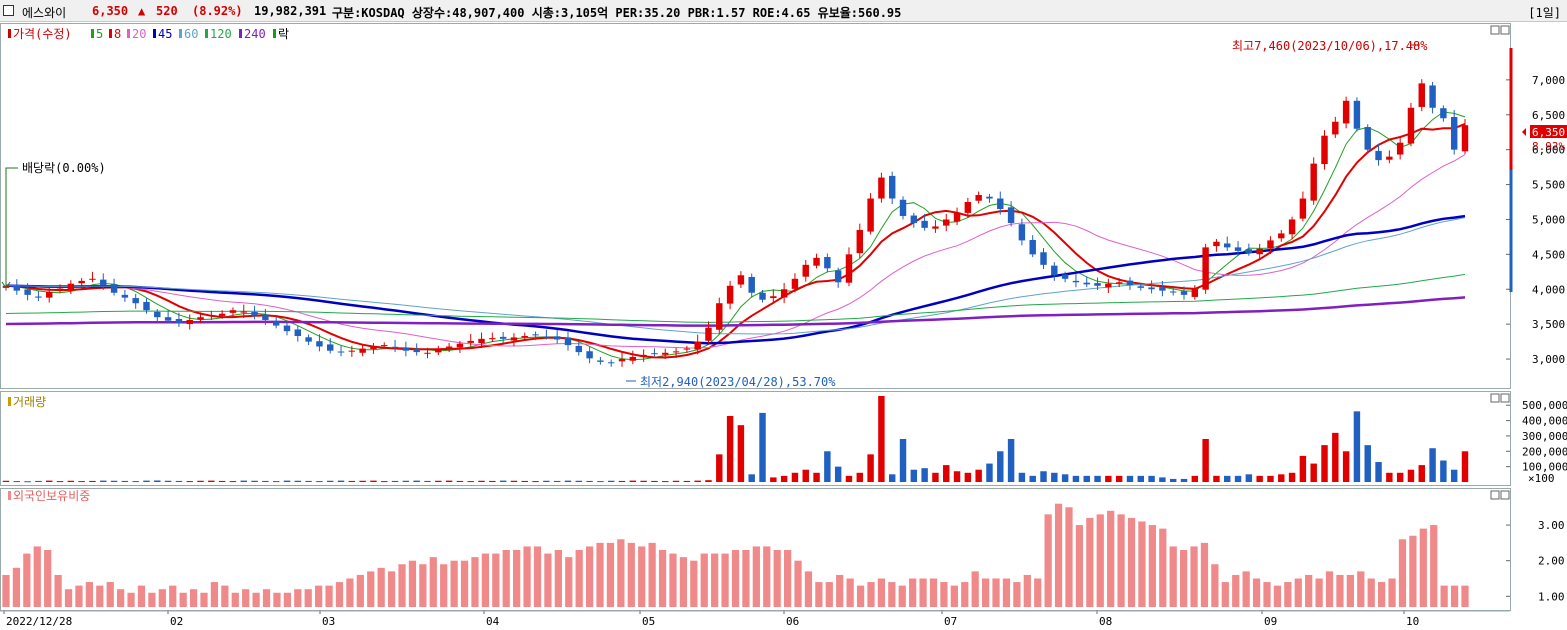 This screenshot has height=630, width=1567. I want to click on legend-ma45: 45, so click(165, 34).